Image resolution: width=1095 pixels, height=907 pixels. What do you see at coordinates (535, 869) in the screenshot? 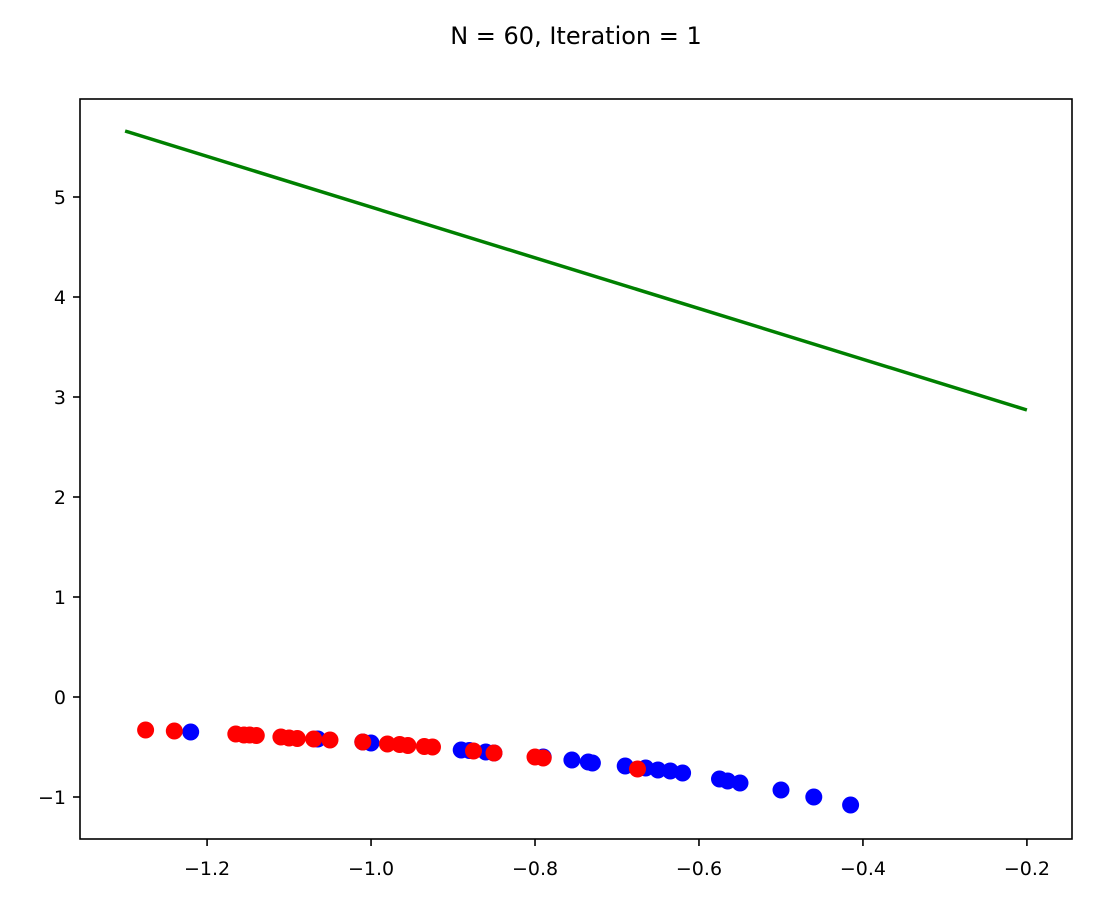
I see `x-tick-label: −0.8` at bounding box center [535, 869].